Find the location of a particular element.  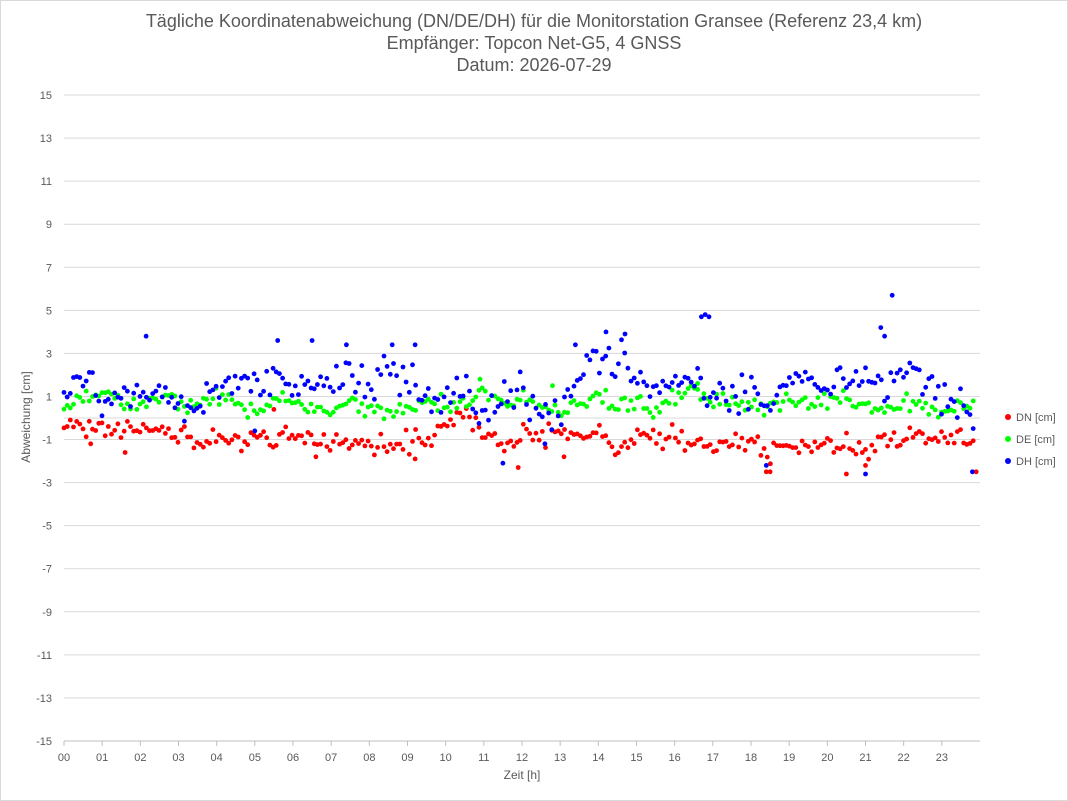

series-de is located at coordinates (518, 399).